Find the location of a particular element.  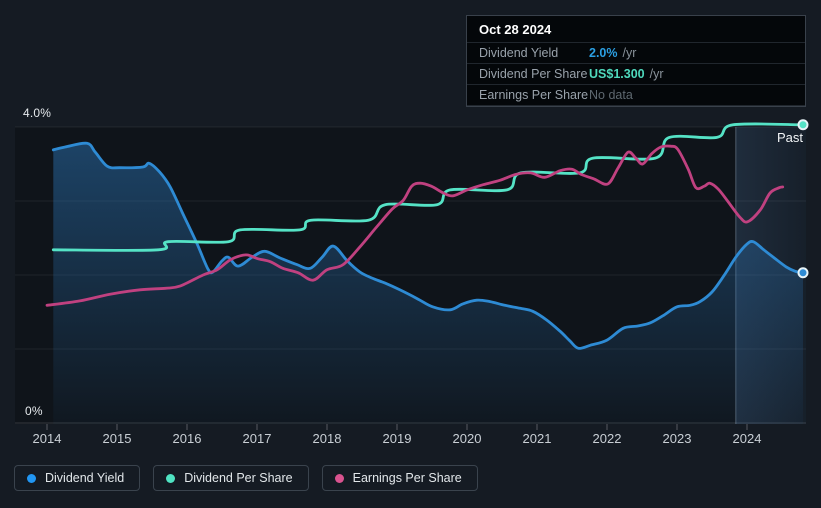

legend-label: Dividend Per Share is located at coordinates (238, 478).